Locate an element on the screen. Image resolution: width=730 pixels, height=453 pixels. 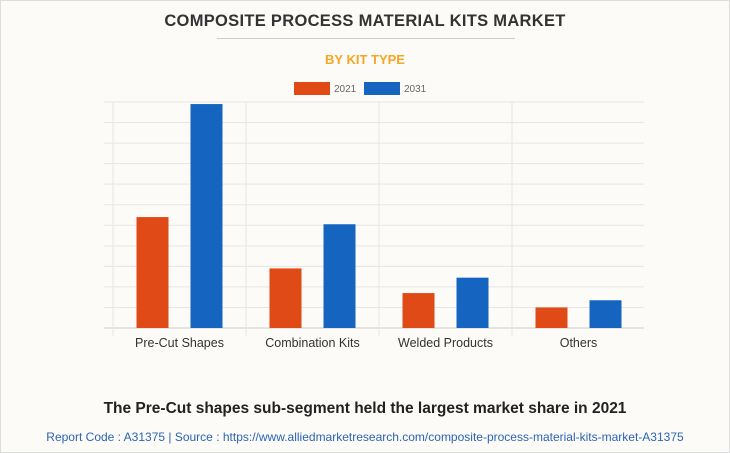
legend-swatch-2021 is located at coordinates (312, 88).